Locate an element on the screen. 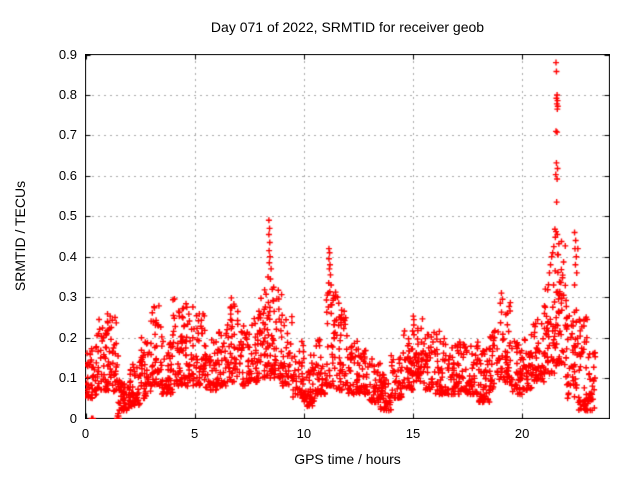 The height and width of the screenshot is (480, 640). y-tick-label: 0.5 is located at coordinates (67, 216).